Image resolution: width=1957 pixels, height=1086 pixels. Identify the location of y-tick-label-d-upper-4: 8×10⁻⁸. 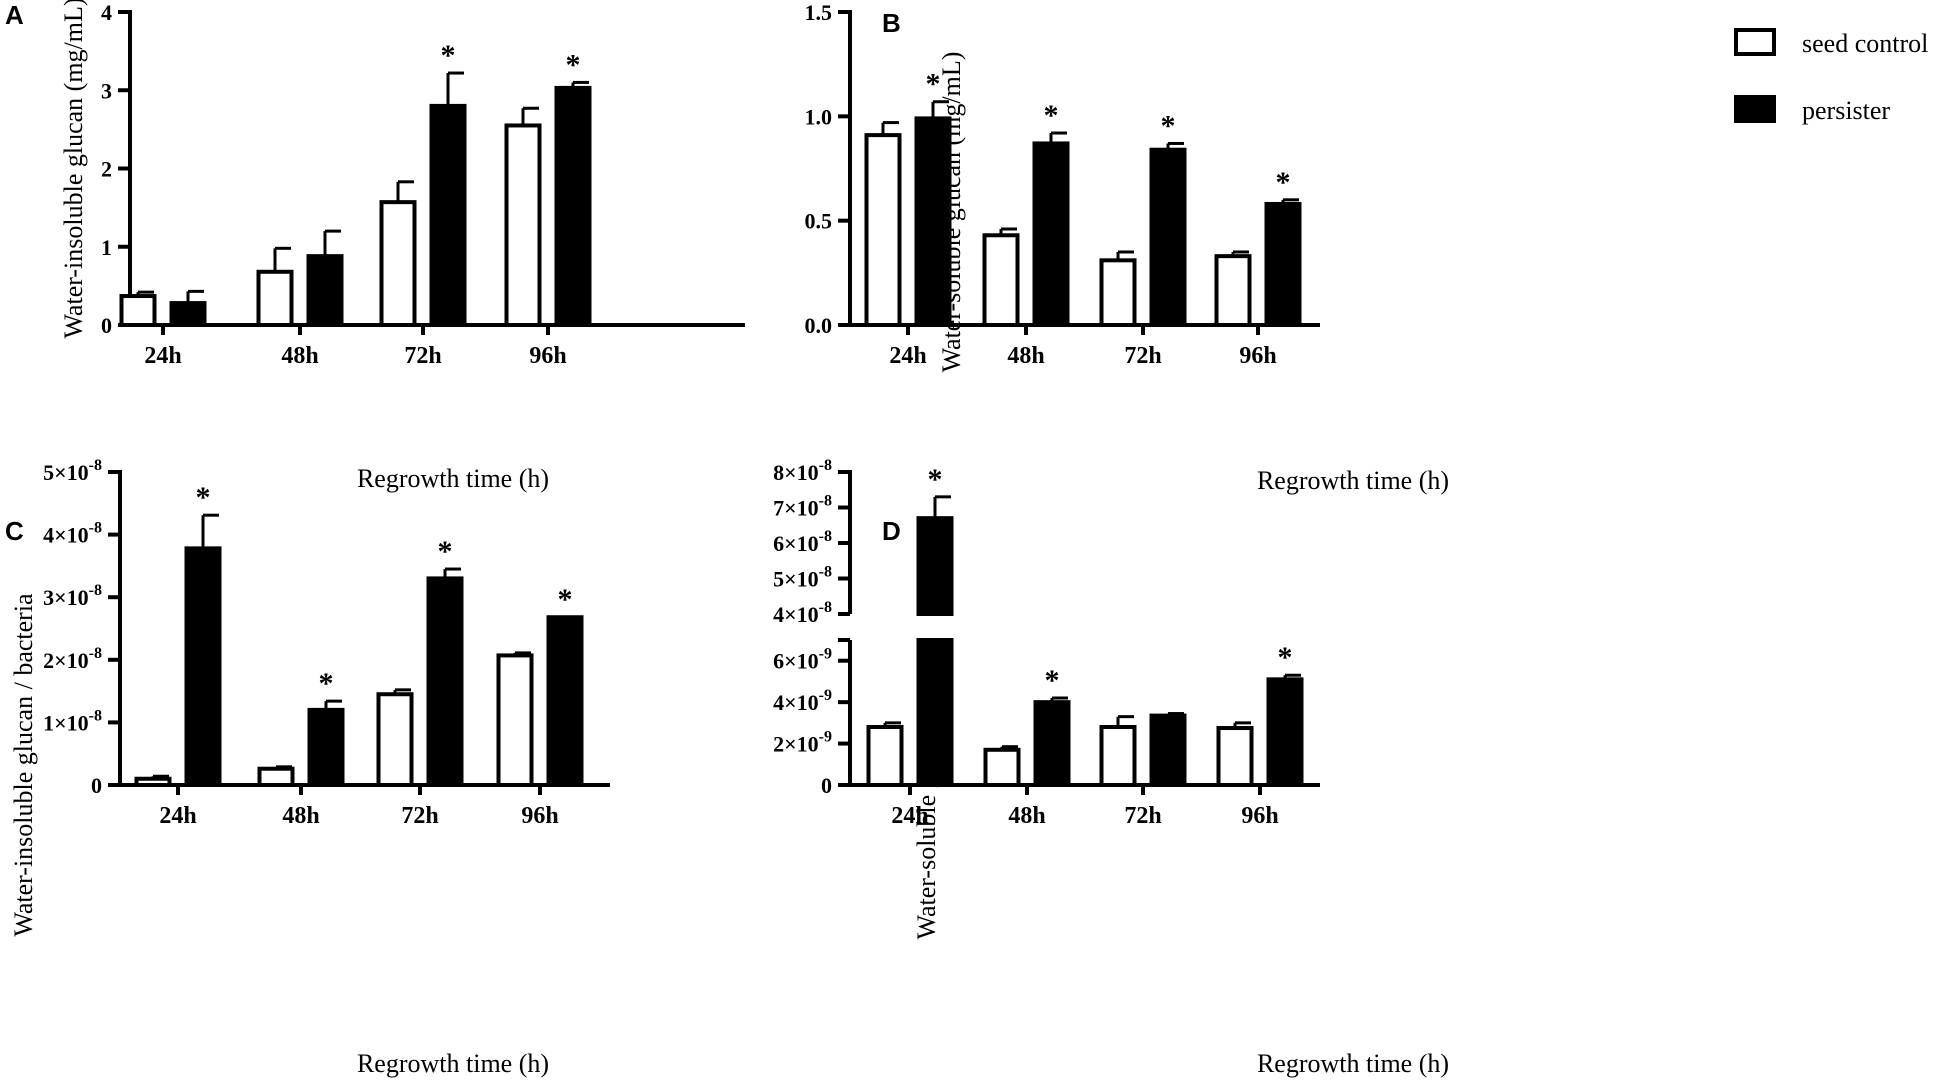
(802, 471).